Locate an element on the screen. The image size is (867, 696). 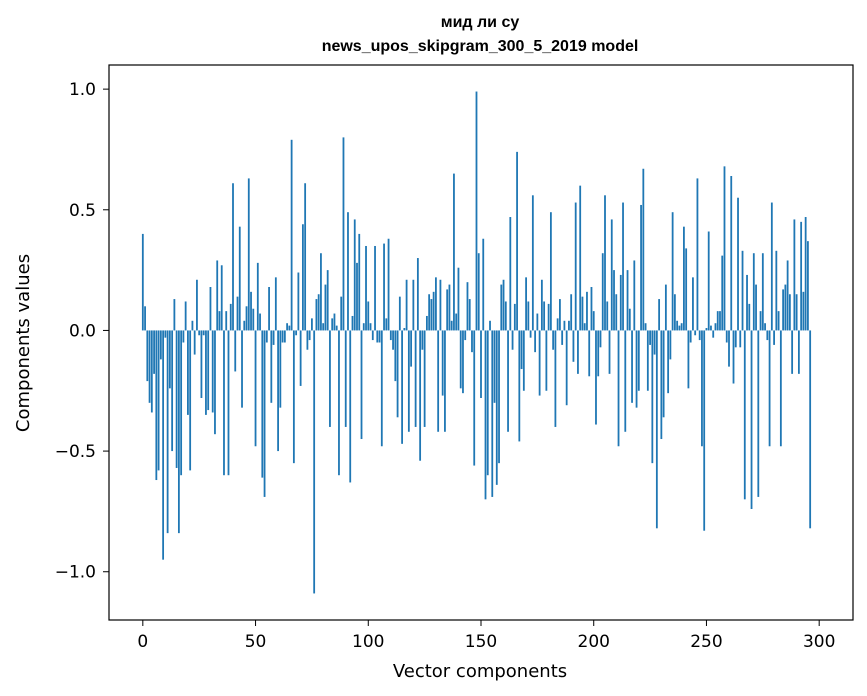
x-tick-label: 300 is located at coordinates (819, 642).